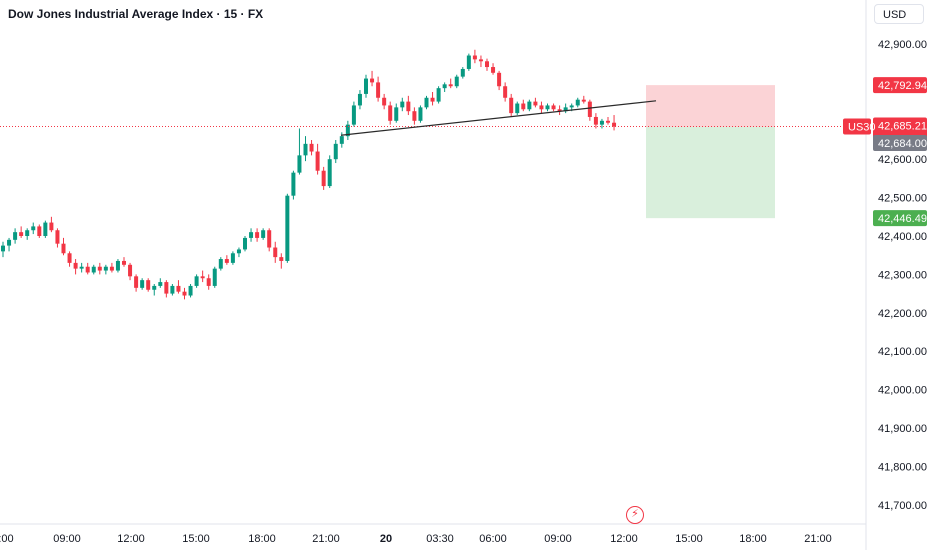  I want to click on target-level-badge-bg, so click(900, 218).